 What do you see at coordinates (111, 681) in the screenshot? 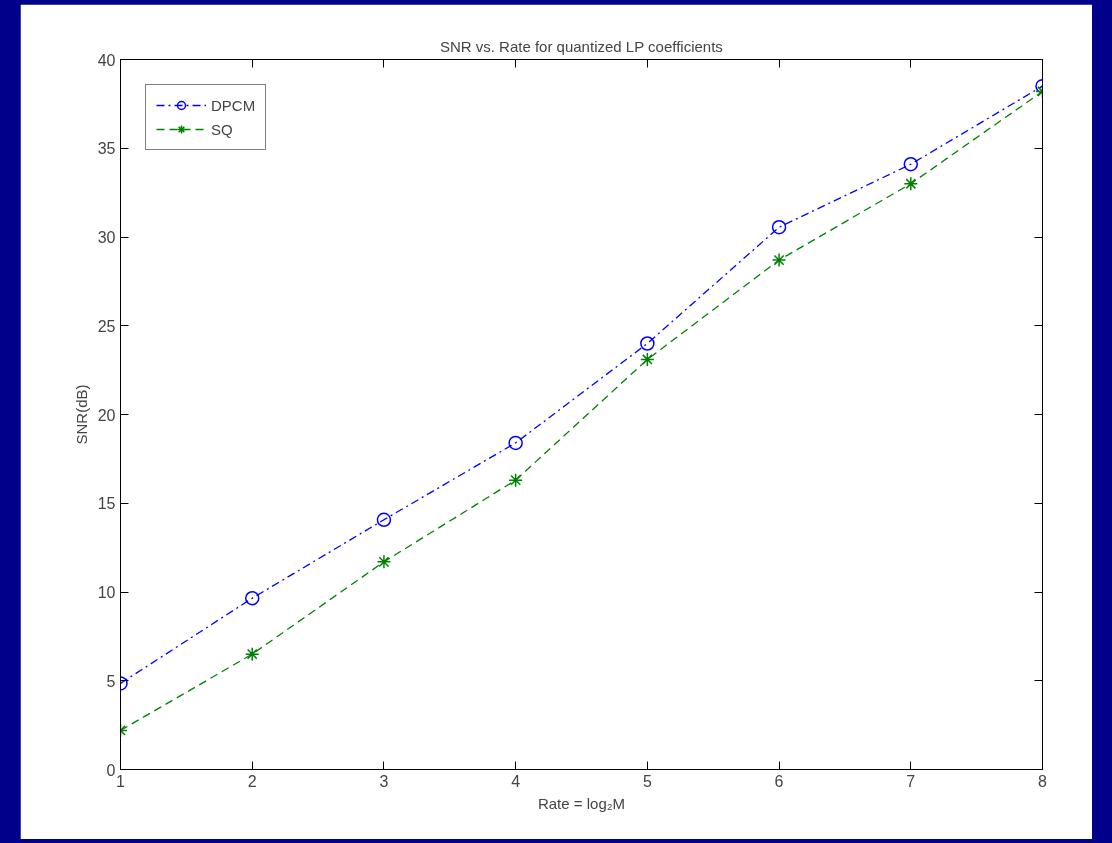
I see `y-tick-label: 5` at bounding box center [111, 681].